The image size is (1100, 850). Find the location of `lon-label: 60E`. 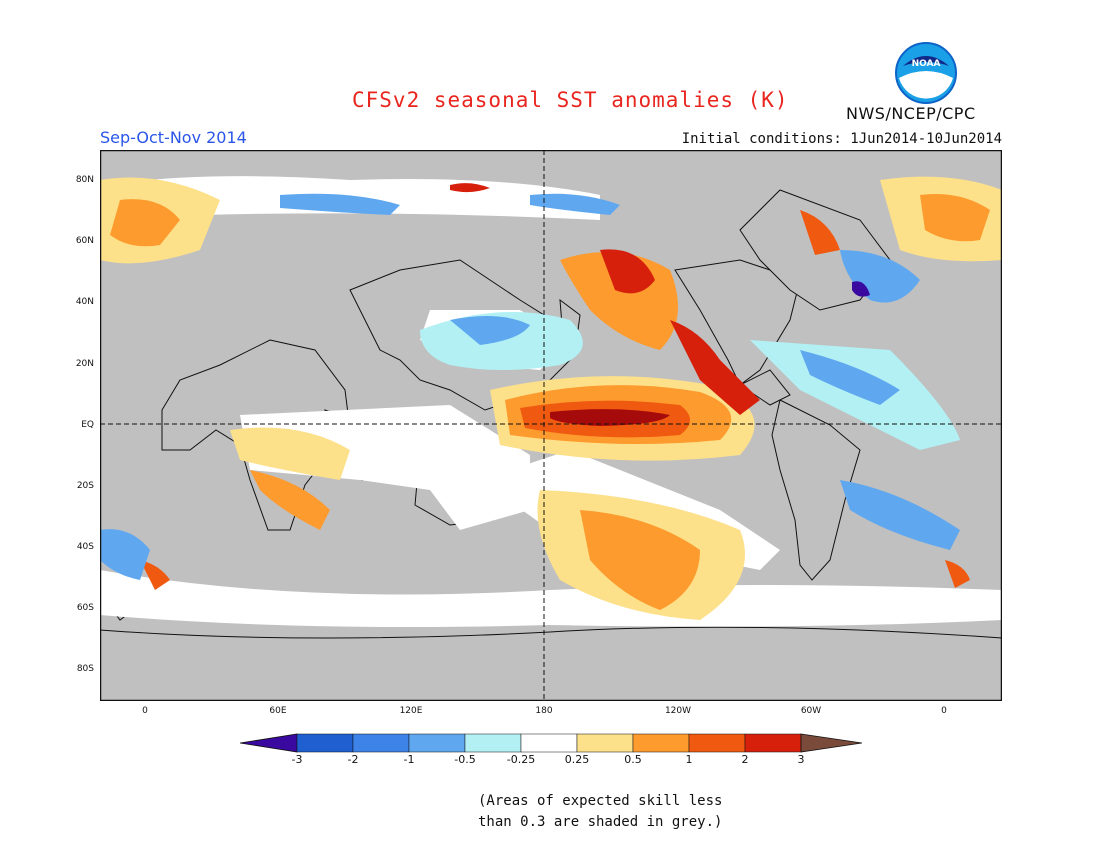

lon-label: 60E is located at coordinates (278, 711).